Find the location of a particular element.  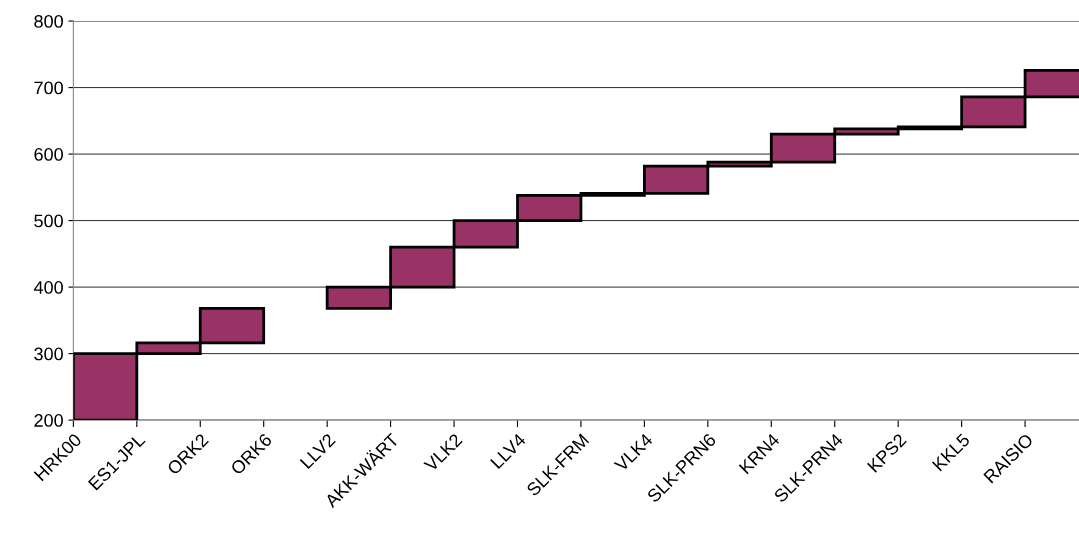

y-tick-label: 700 is located at coordinates (48, 88).